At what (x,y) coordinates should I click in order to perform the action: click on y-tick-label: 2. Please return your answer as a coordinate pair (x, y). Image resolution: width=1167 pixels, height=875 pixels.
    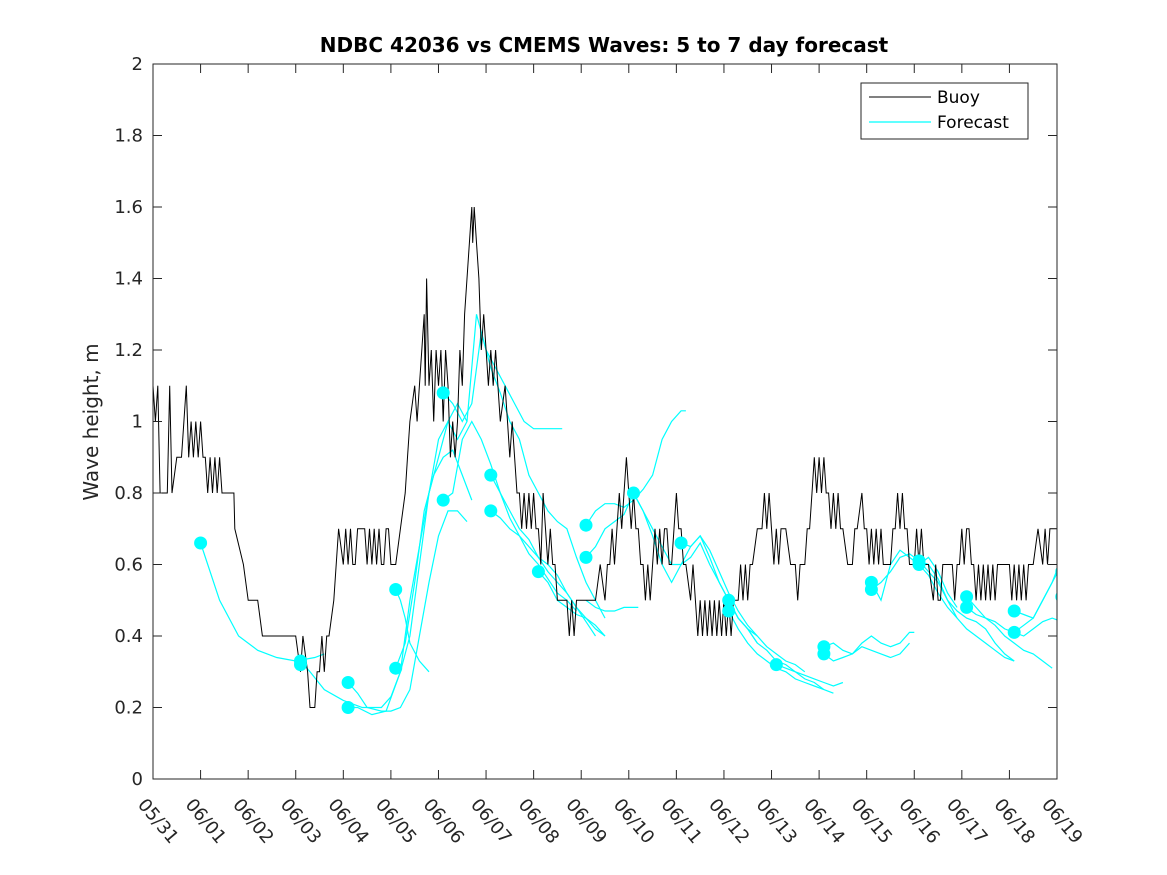
    Looking at the image, I should click on (137, 64).